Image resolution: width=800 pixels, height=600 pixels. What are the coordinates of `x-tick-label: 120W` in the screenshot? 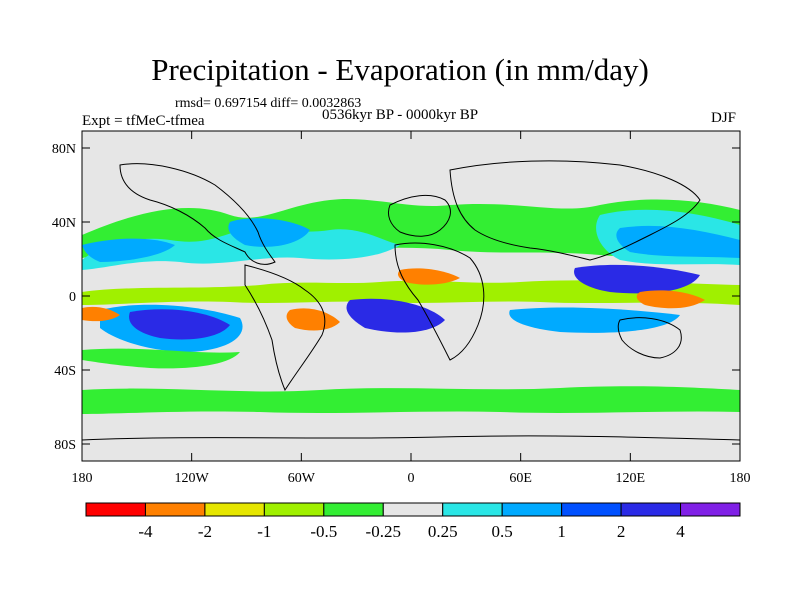 It's located at (192, 478).